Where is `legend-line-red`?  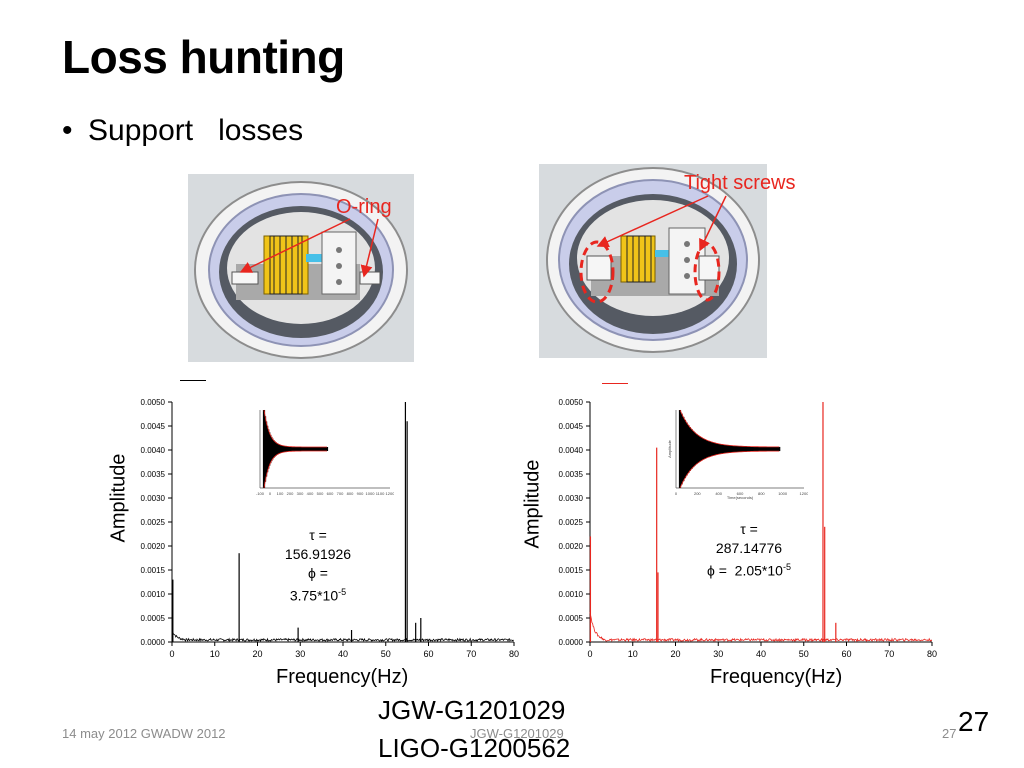 legend-line-red is located at coordinates (615, 383).